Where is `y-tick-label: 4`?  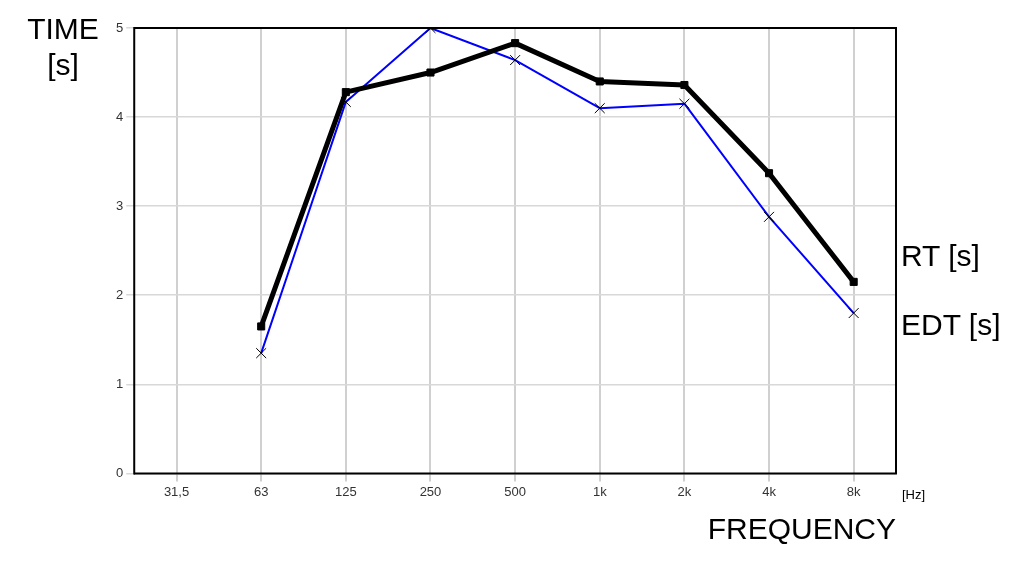
y-tick-label: 4 is located at coordinates (120, 116).